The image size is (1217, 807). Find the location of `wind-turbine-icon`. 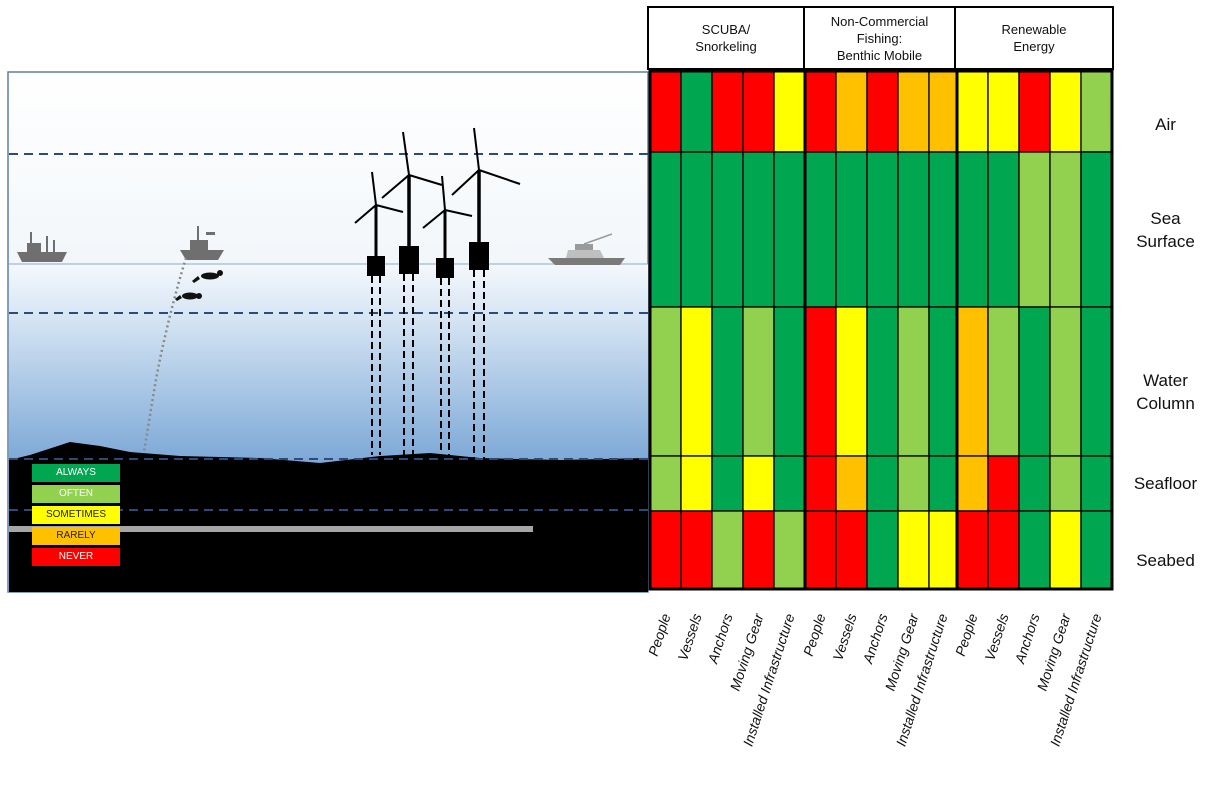

wind-turbine-icon is located at coordinates (437, 202).